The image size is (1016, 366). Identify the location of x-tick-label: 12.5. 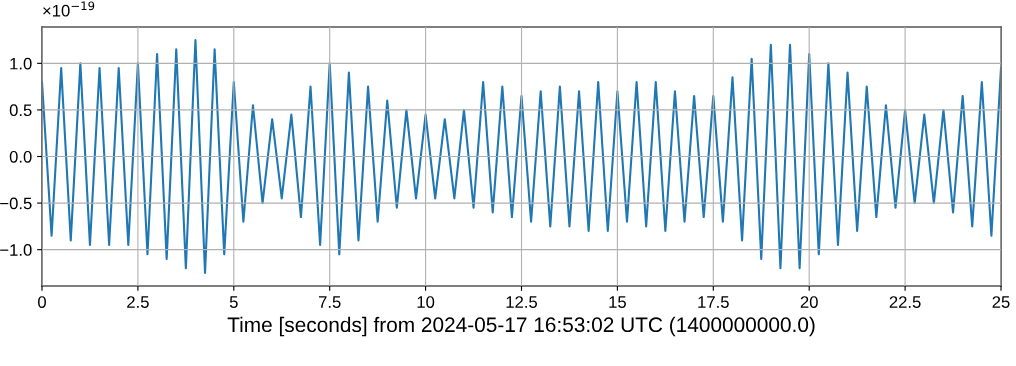
(522, 302).